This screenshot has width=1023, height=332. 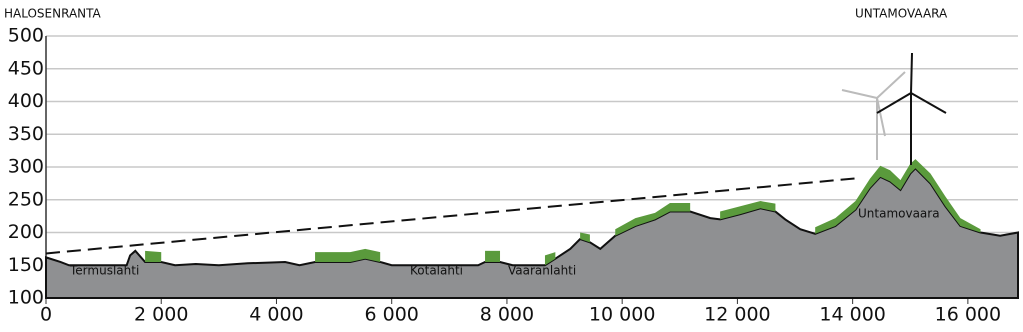 What do you see at coordinates (26, 36) in the screenshot?
I see `y-tick-label: 500` at bounding box center [26, 36].